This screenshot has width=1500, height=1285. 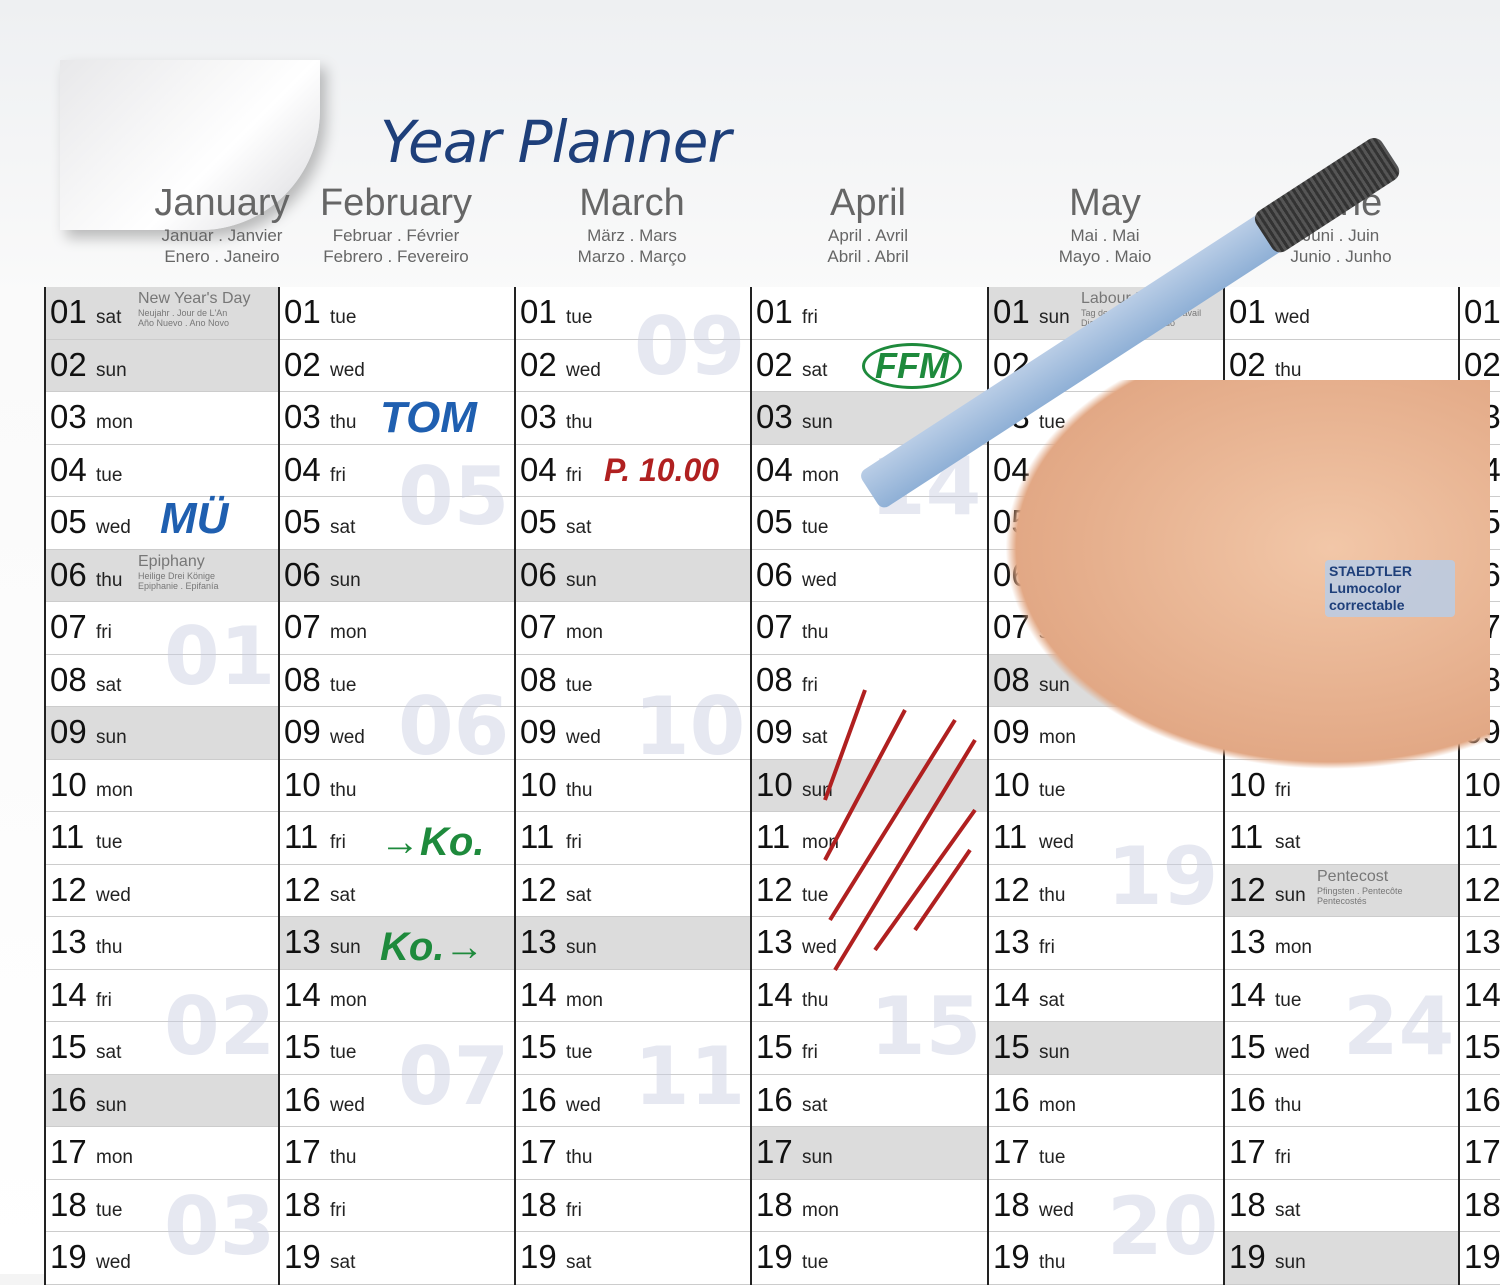 What do you see at coordinates (164, 523) in the screenshot?
I see `day-row: 05 wed` at bounding box center [164, 523].